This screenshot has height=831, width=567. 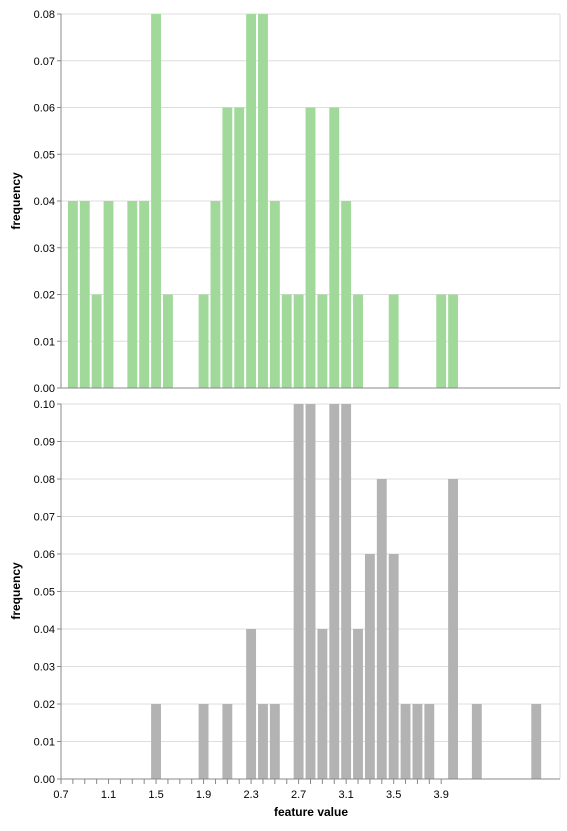 What do you see at coordinates (250, 795) in the screenshot?
I see `x-tick-label: 2.3` at bounding box center [250, 795].